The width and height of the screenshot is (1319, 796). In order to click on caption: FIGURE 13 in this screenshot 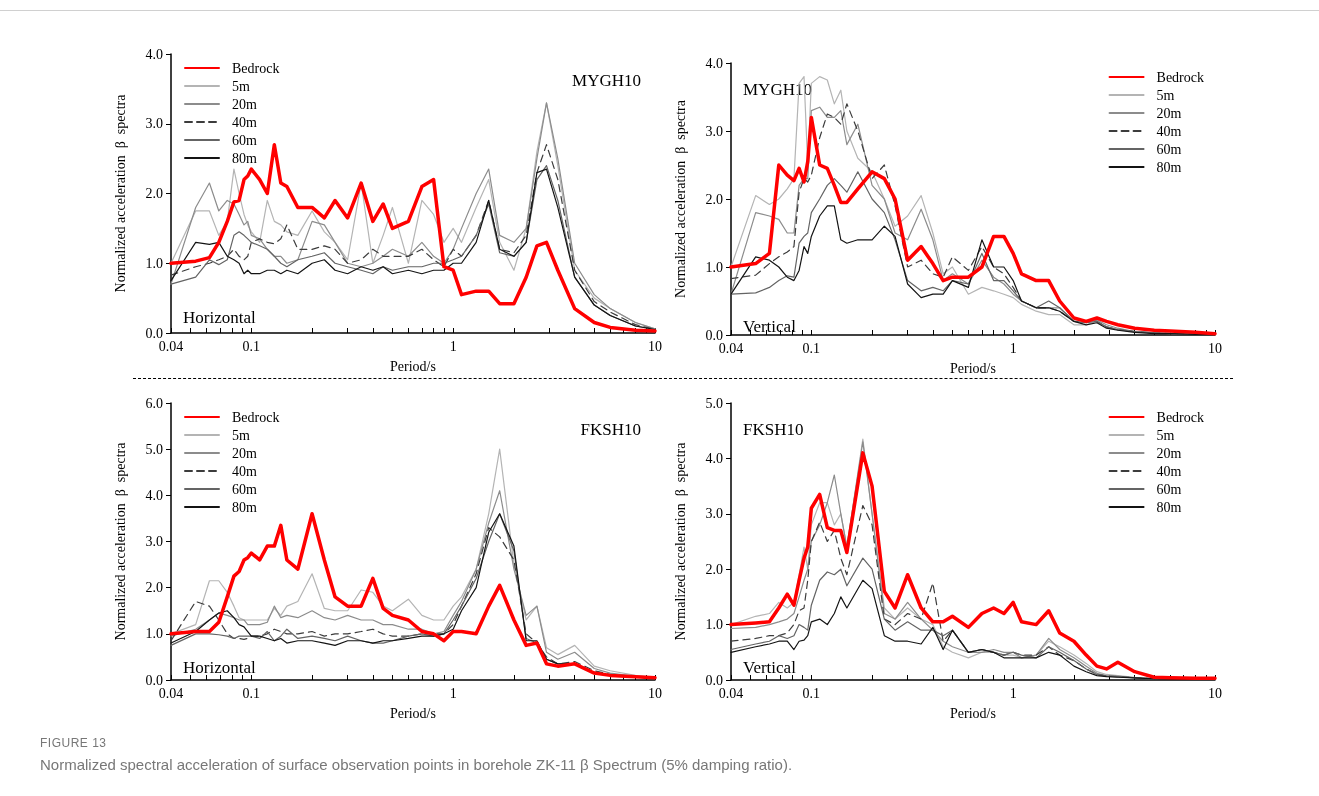, I will do `click(74, 743)`.